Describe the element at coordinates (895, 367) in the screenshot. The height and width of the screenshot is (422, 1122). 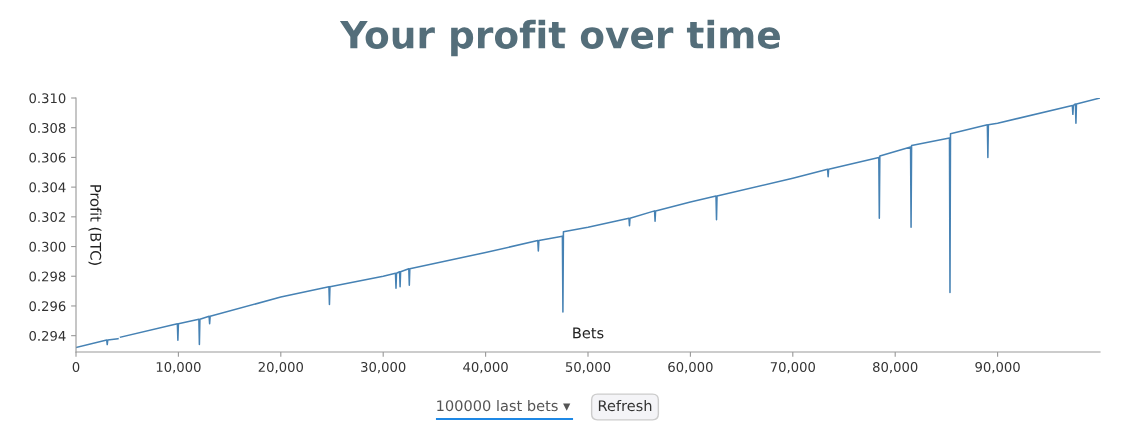
I see `x-tick-label: 80,000` at that location.